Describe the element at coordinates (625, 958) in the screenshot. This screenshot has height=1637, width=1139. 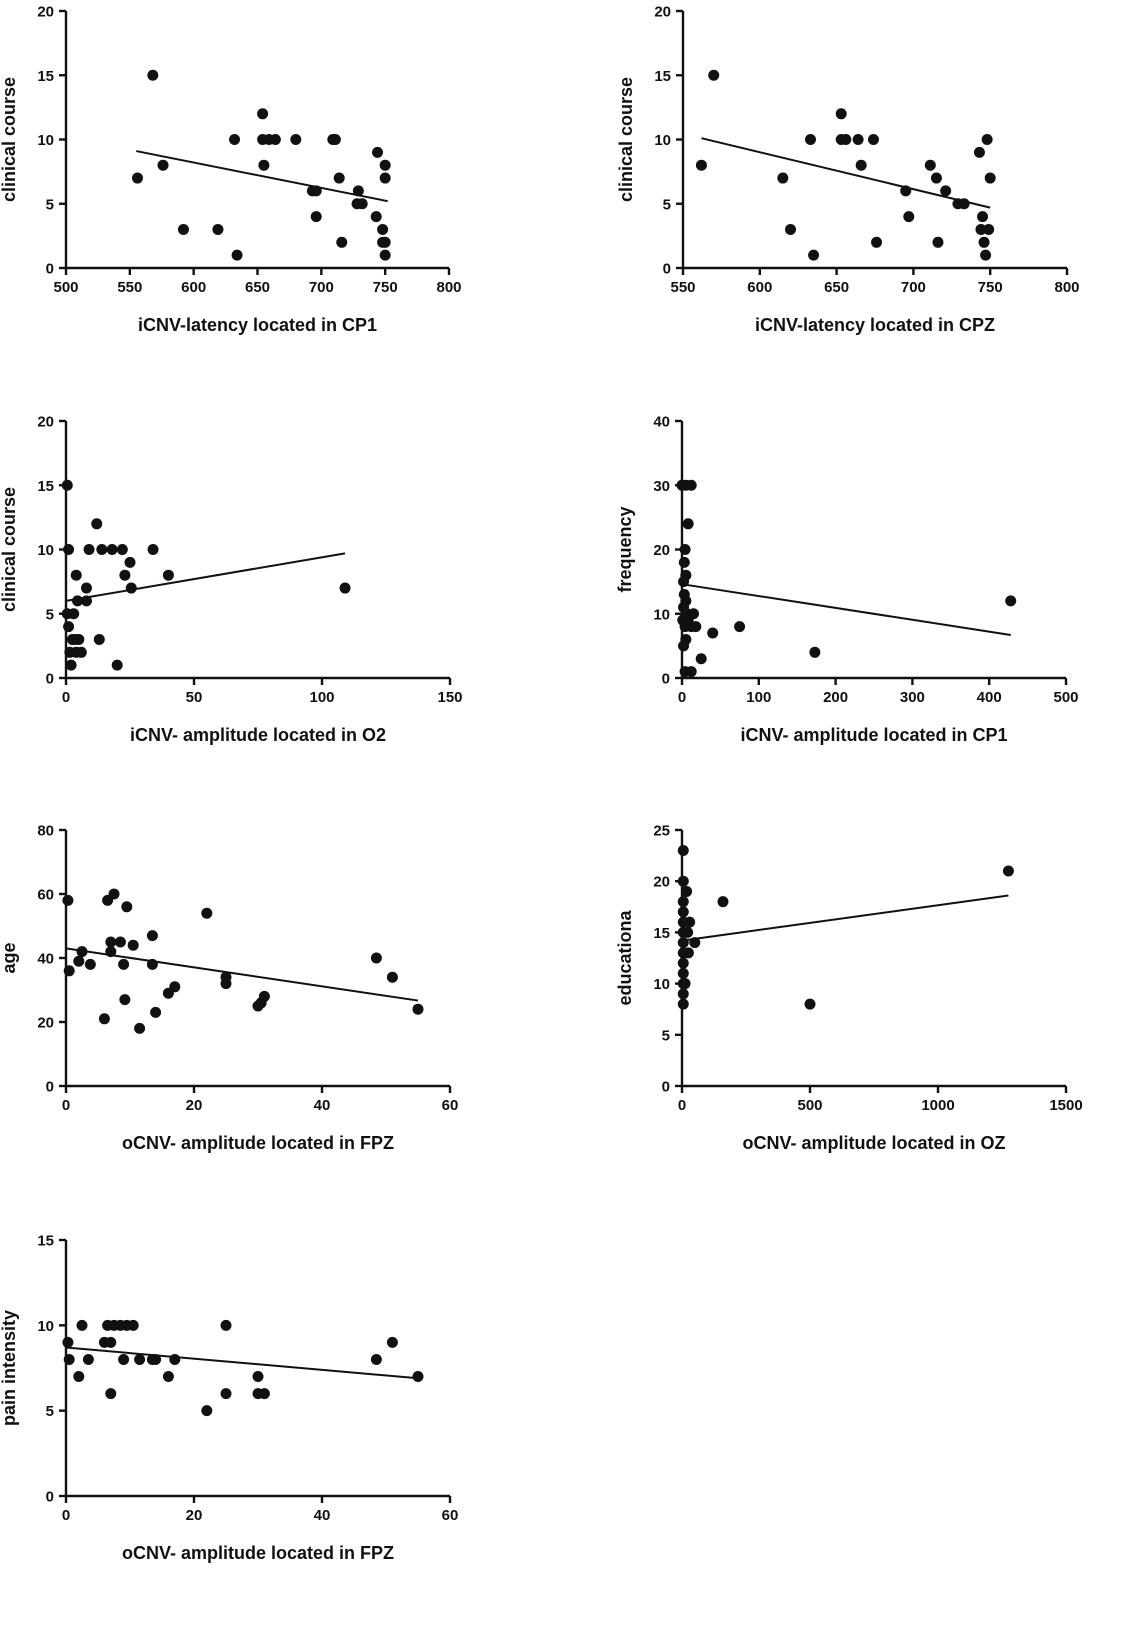
I see `y-axis-title: educationa` at that location.